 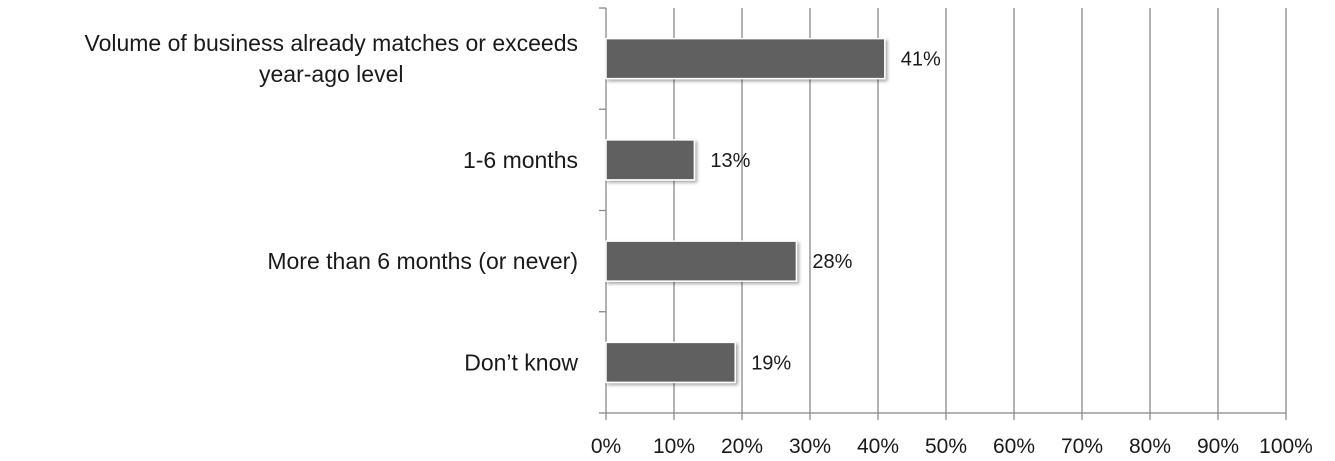 What do you see at coordinates (1082, 446) in the screenshot?
I see `x-tick-label: 70%` at bounding box center [1082, 446].